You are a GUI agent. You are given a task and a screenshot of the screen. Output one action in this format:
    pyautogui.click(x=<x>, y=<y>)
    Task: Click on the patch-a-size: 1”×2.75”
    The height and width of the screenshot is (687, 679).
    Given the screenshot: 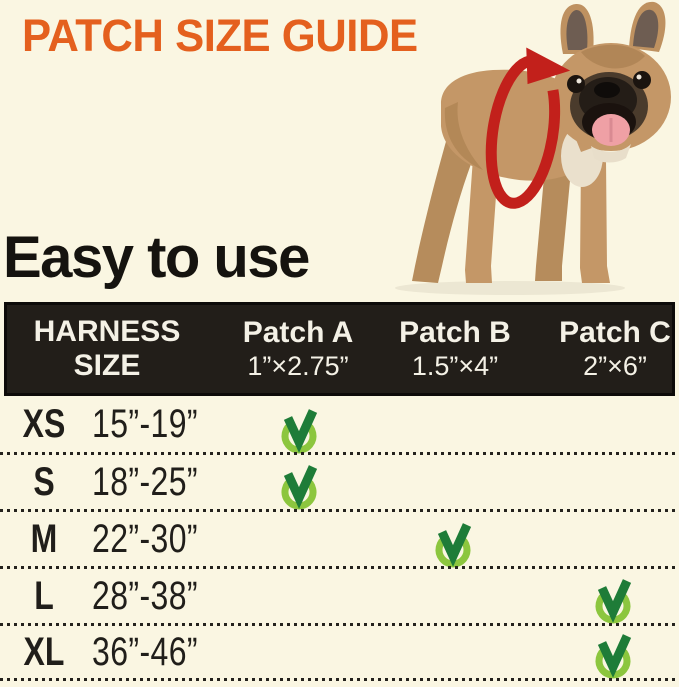 What is the action you would take?
    pyautogui.click(x=298, y=365)
    